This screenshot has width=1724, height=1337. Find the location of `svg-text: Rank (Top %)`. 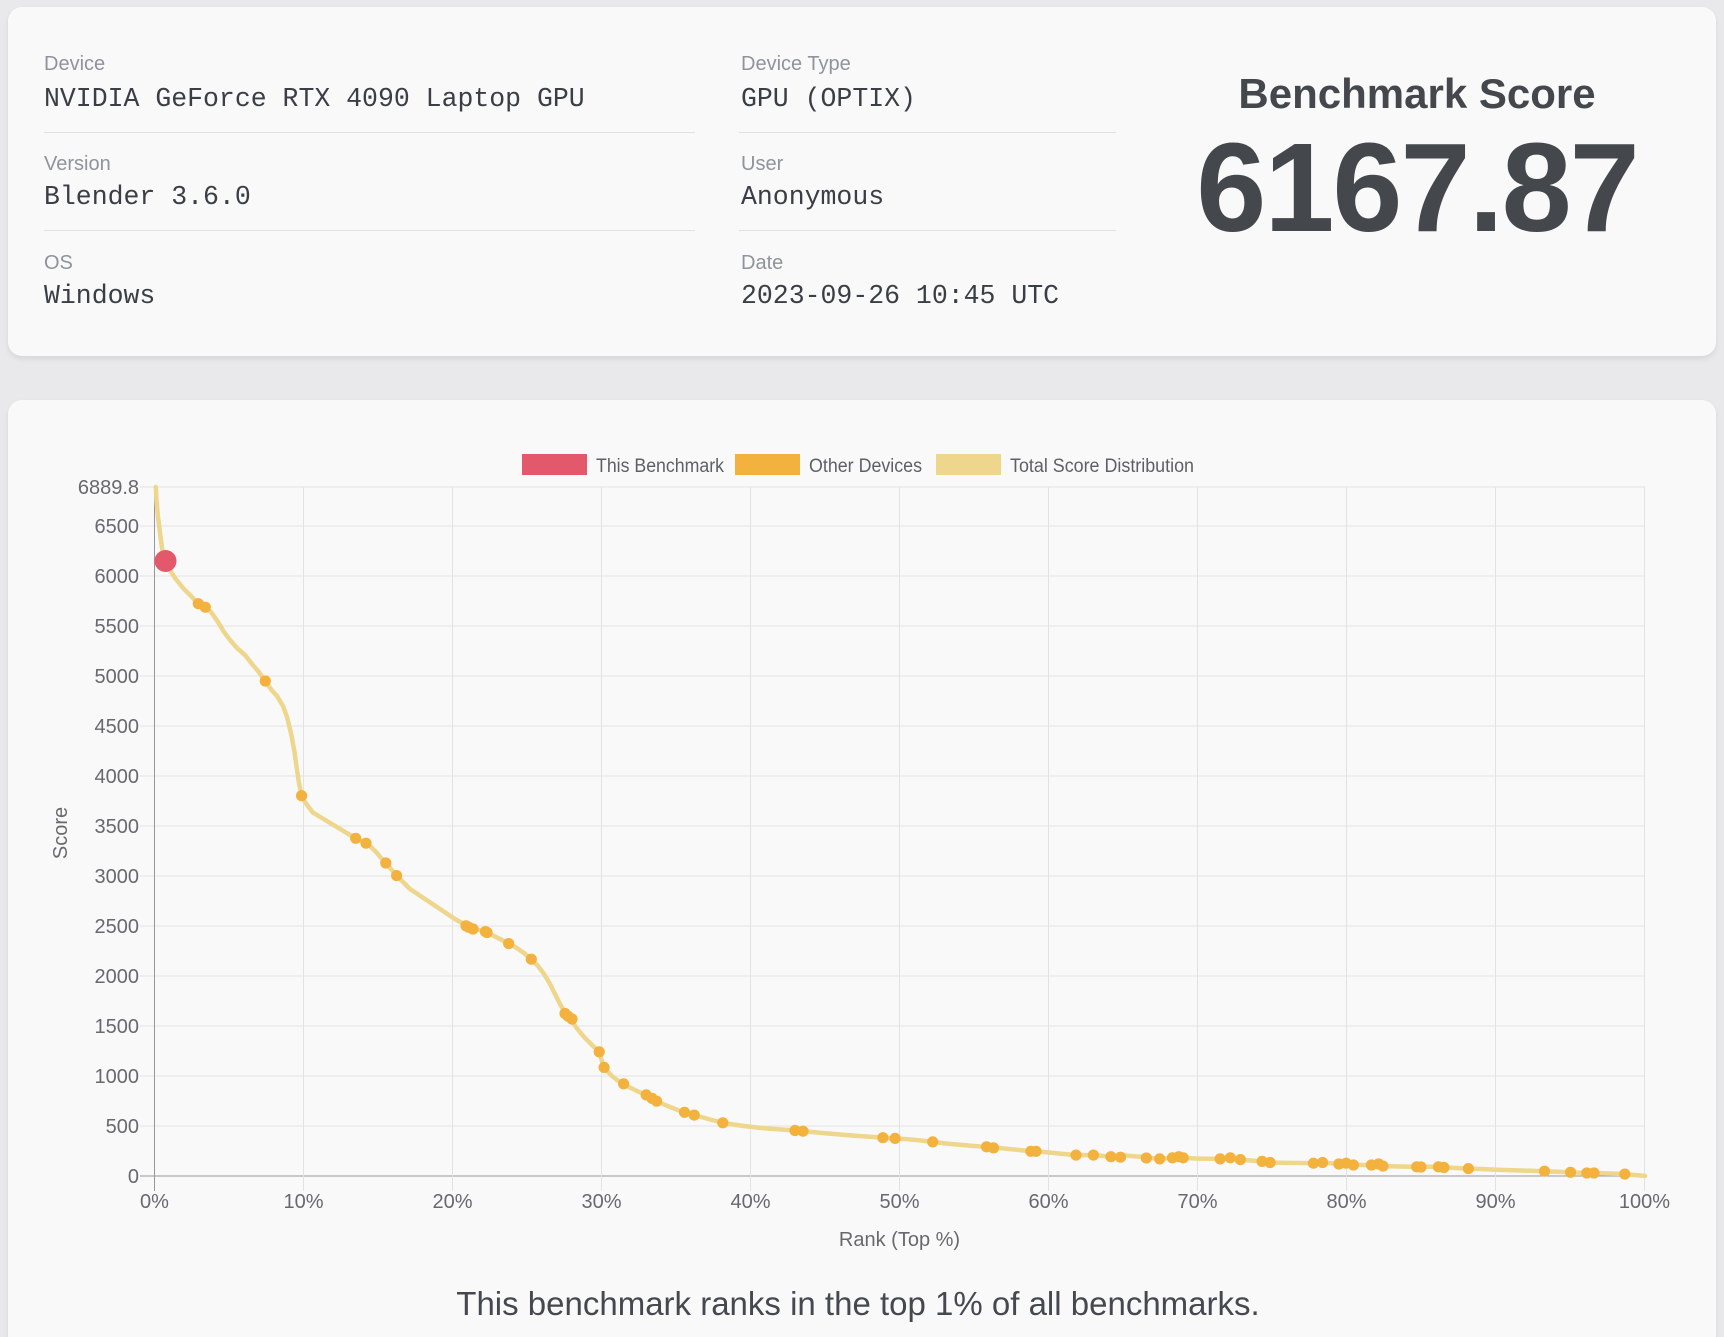

svg-text: Rank (Top %) is located at coordinates (899, 1240).